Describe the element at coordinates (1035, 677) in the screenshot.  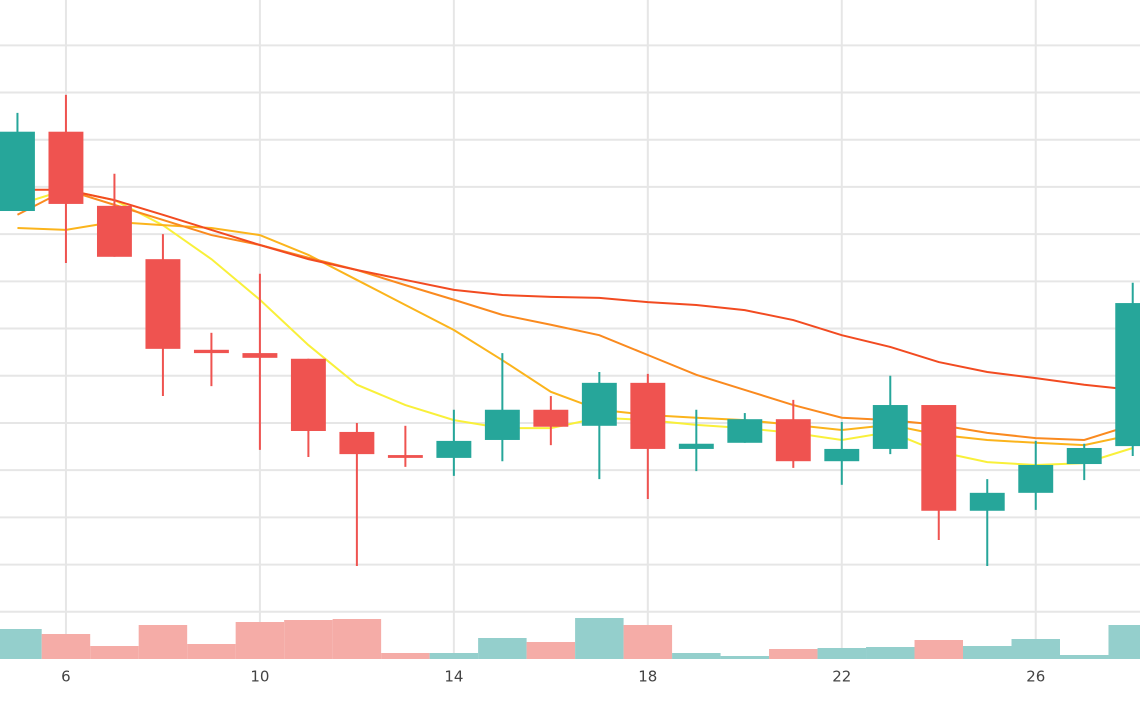
I see `x-tick-label: 26` at that location.